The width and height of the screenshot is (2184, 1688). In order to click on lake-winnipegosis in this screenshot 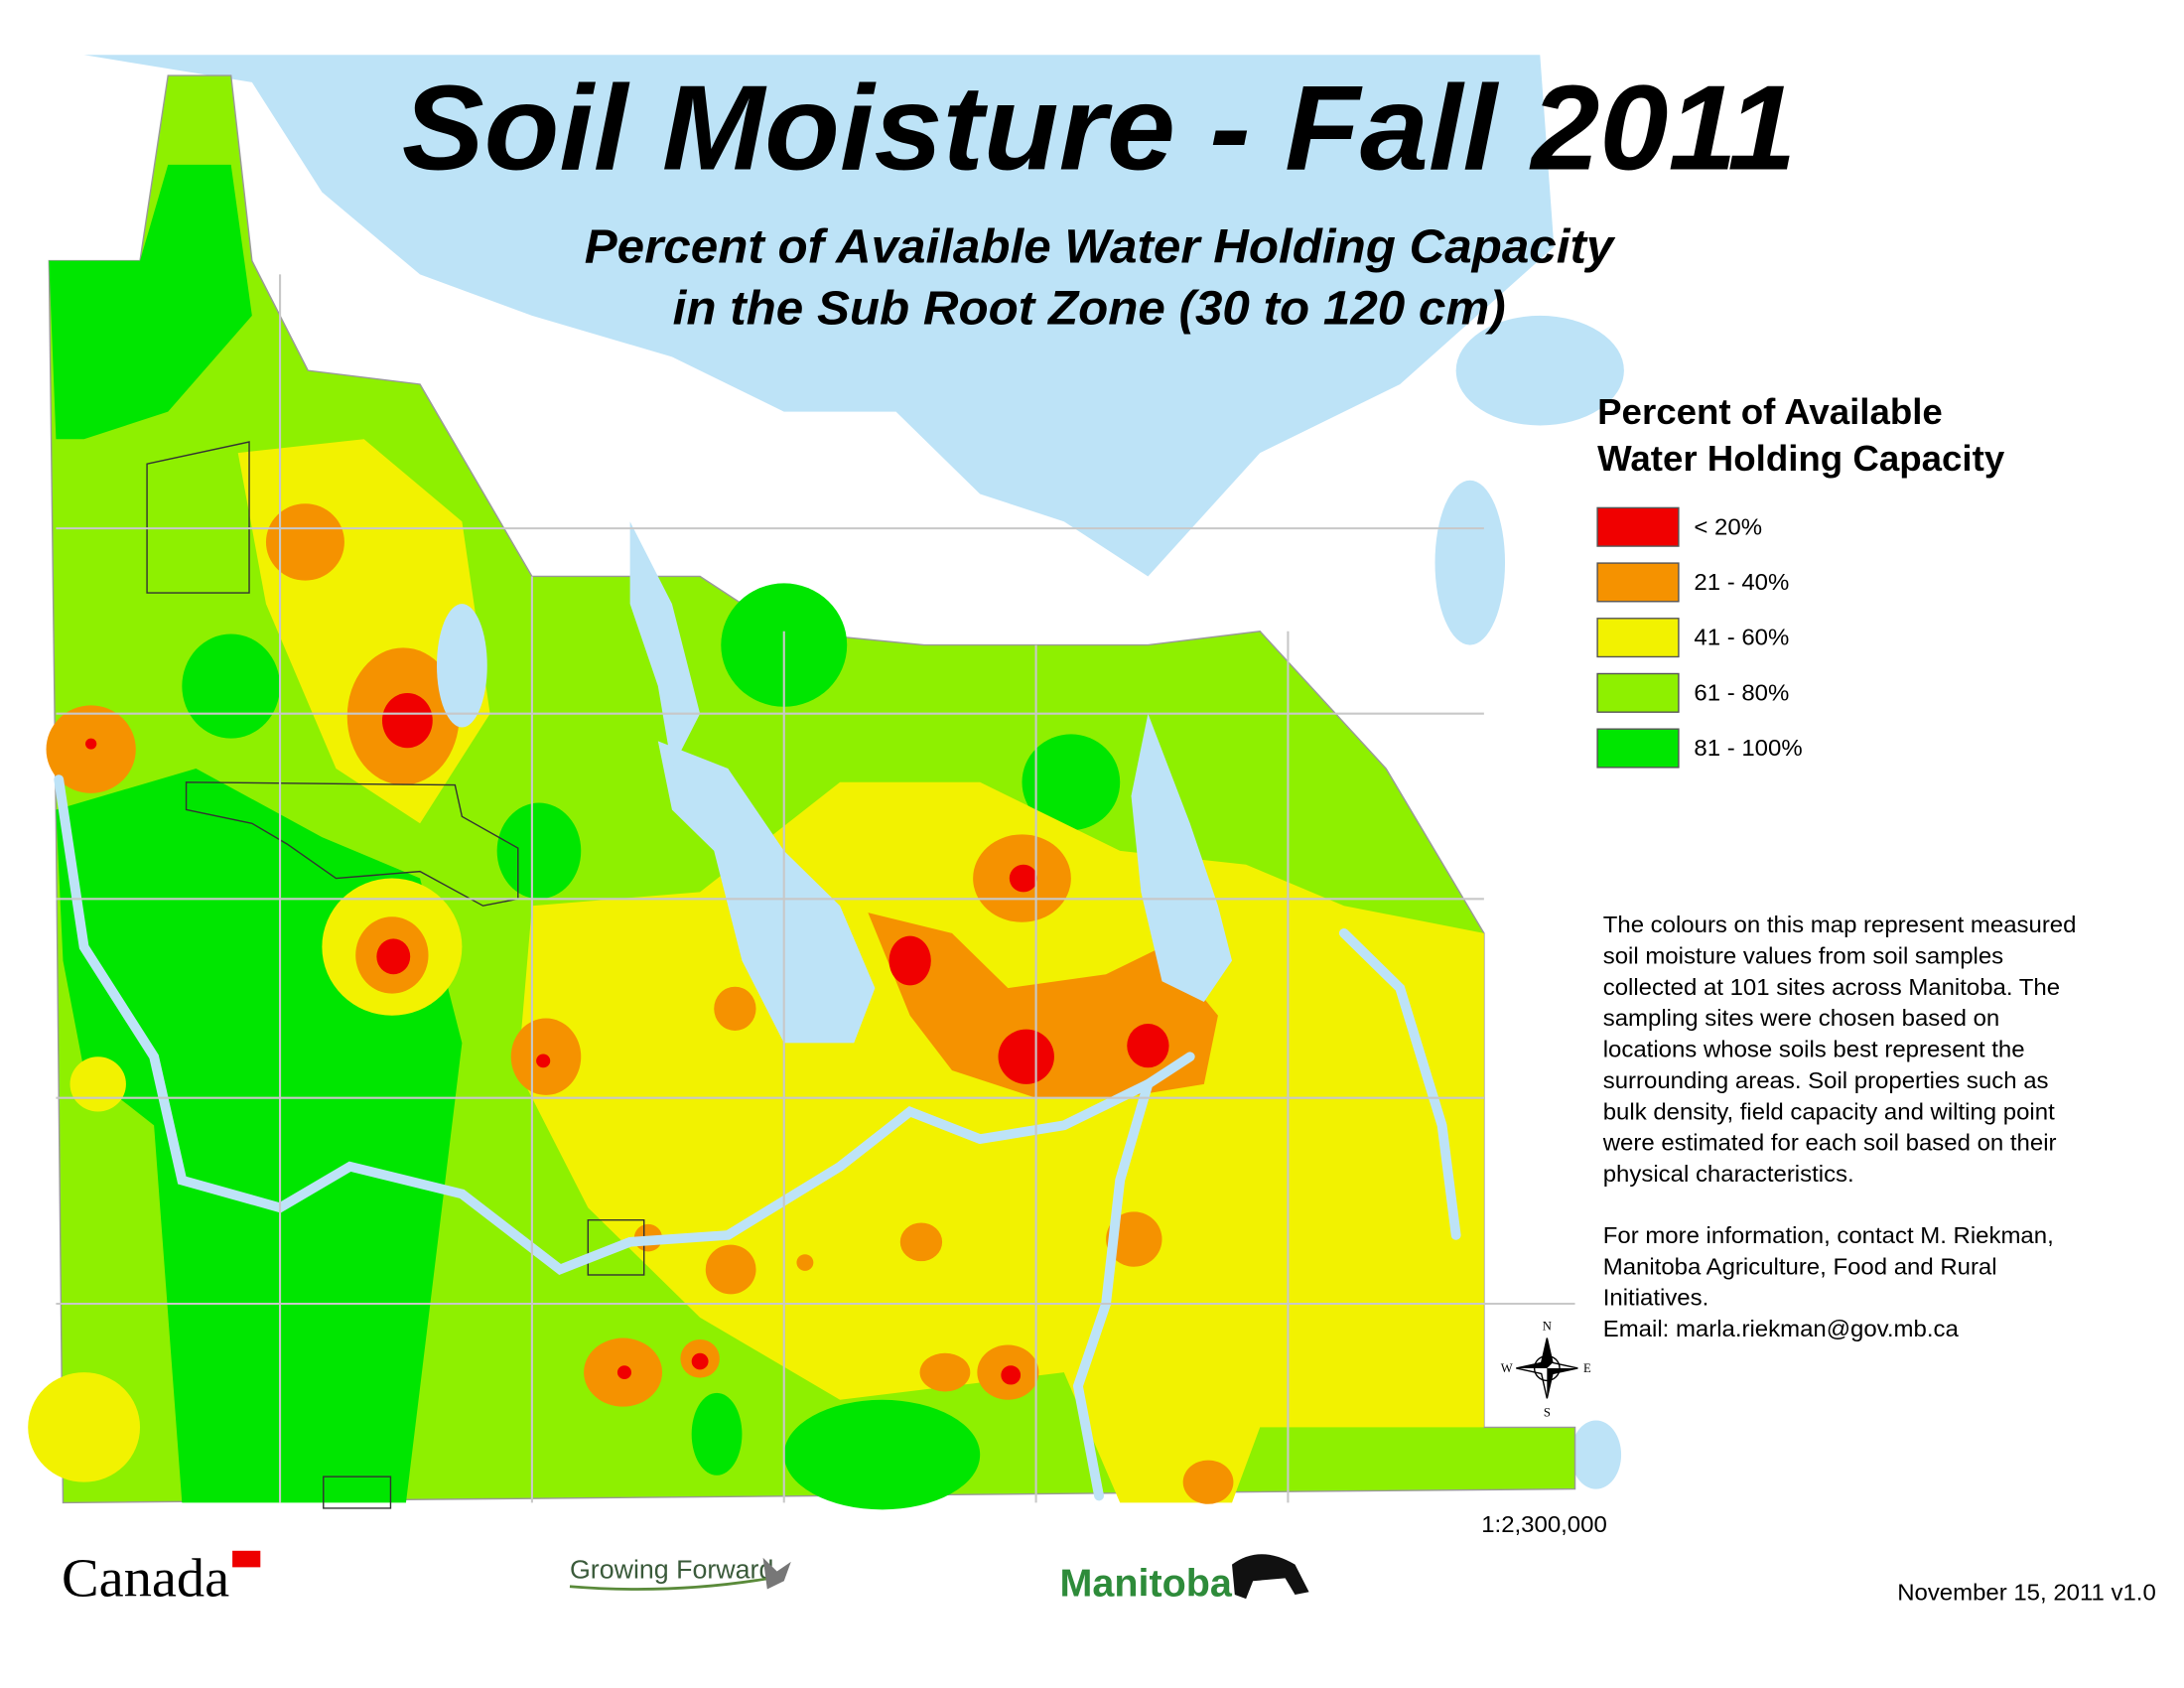, I will do `click(665, 645)`.